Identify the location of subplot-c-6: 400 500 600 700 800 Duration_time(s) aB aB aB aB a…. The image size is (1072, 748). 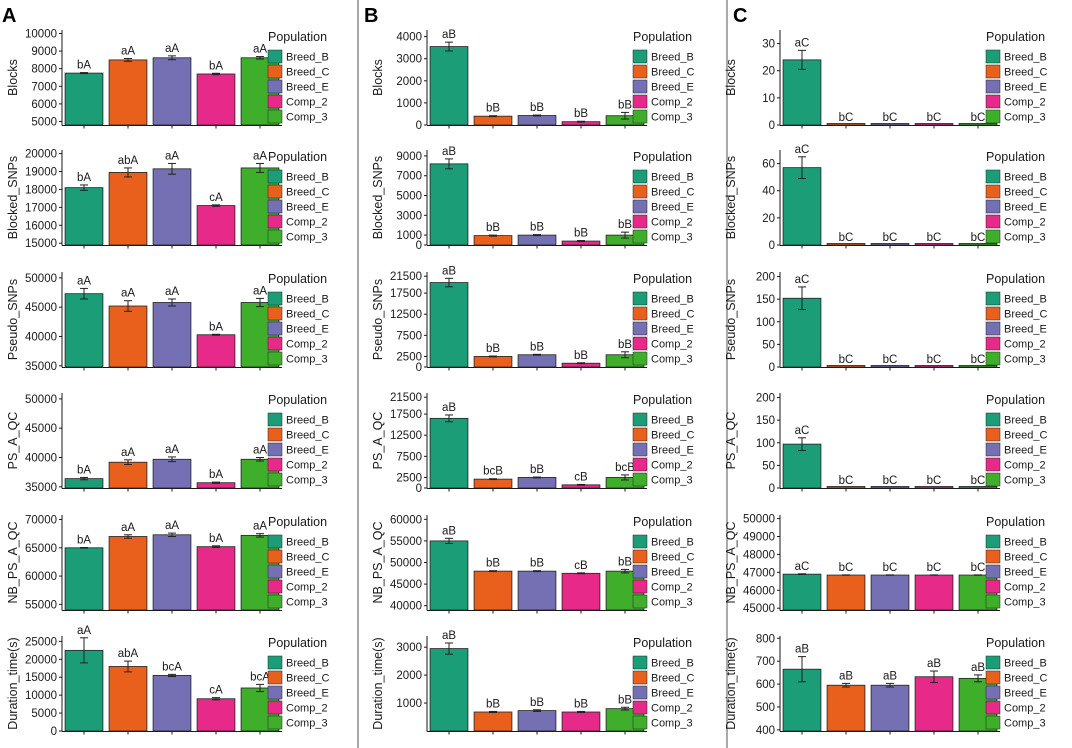
(885, 685).